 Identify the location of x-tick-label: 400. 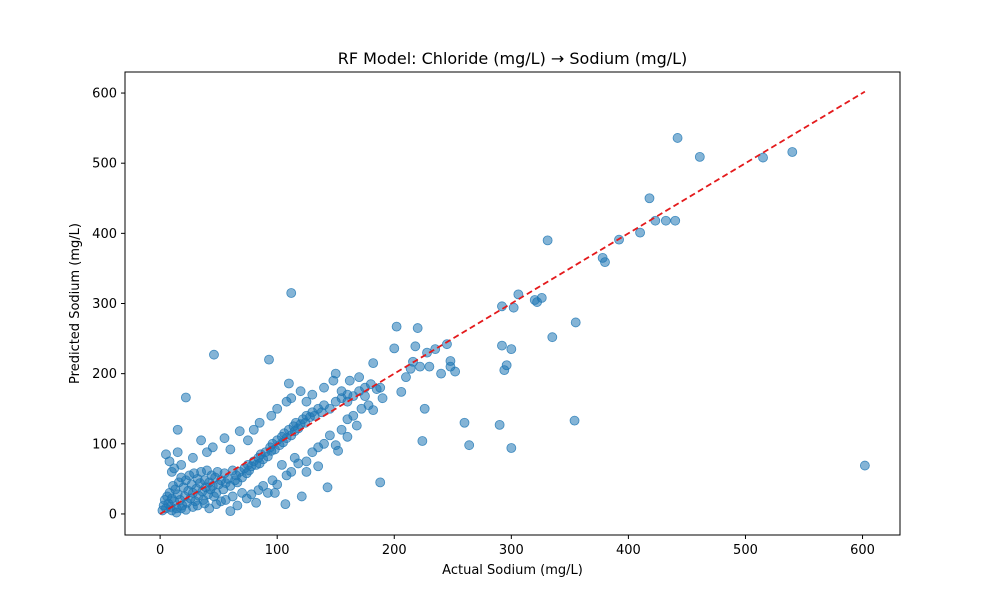
(628, 550).